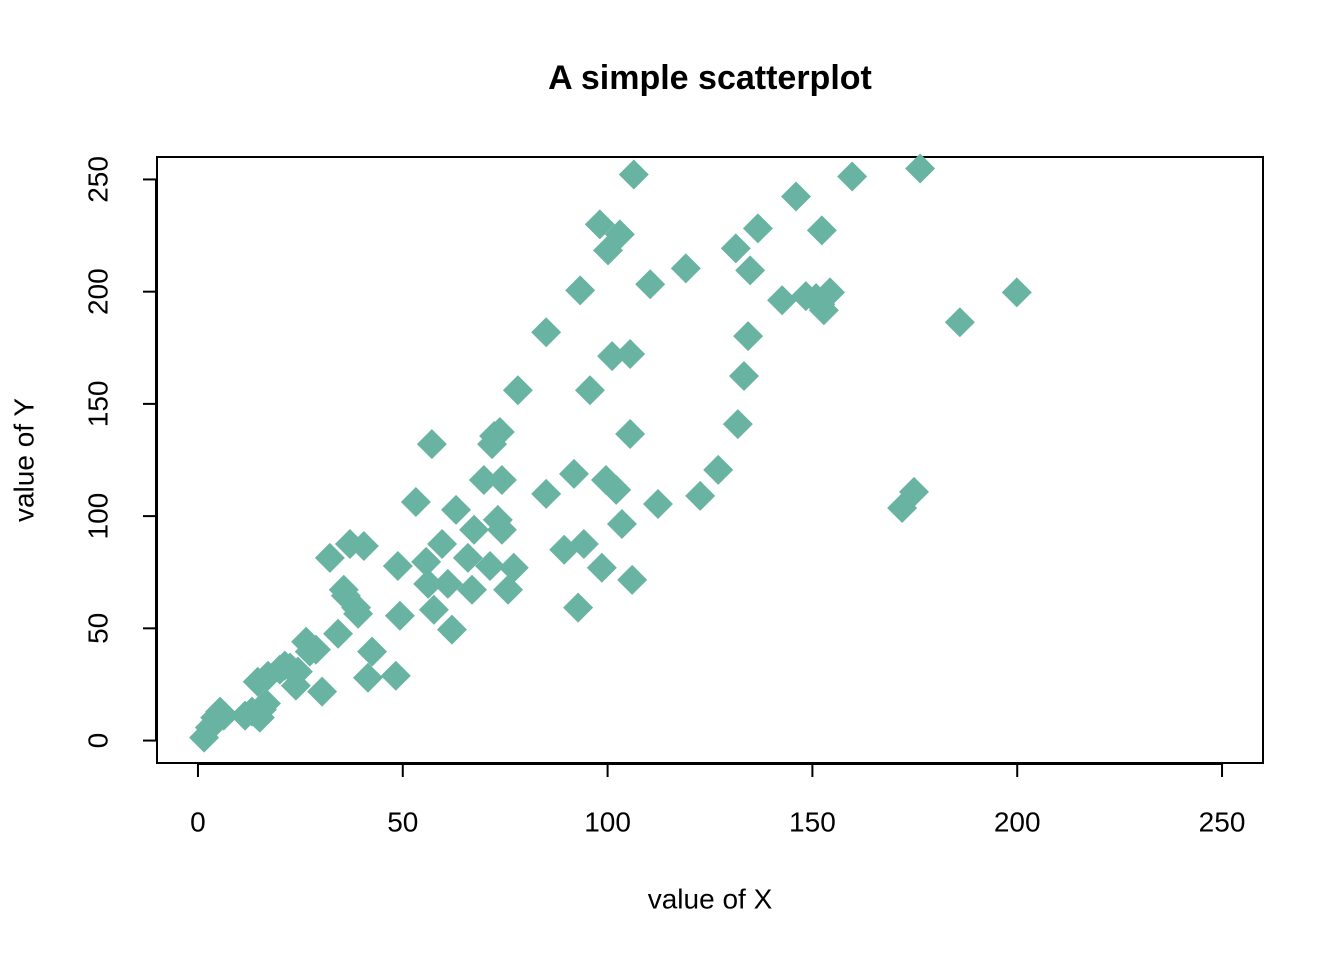 The width and height of the screenshot is (1344, 965). Describe the element at coordinates (97, 741) in the screenshot. I see `y-tick-label: 0` at that location.